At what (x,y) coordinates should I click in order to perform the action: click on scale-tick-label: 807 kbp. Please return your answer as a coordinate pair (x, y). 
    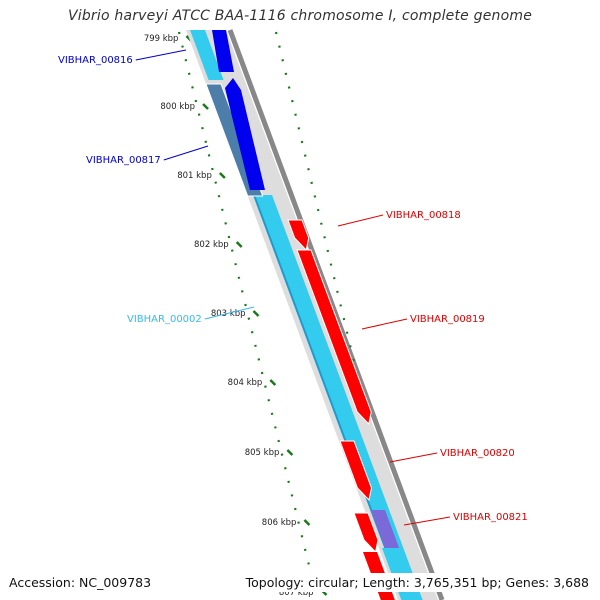
    Looking at the image, I should click on (296, 593).